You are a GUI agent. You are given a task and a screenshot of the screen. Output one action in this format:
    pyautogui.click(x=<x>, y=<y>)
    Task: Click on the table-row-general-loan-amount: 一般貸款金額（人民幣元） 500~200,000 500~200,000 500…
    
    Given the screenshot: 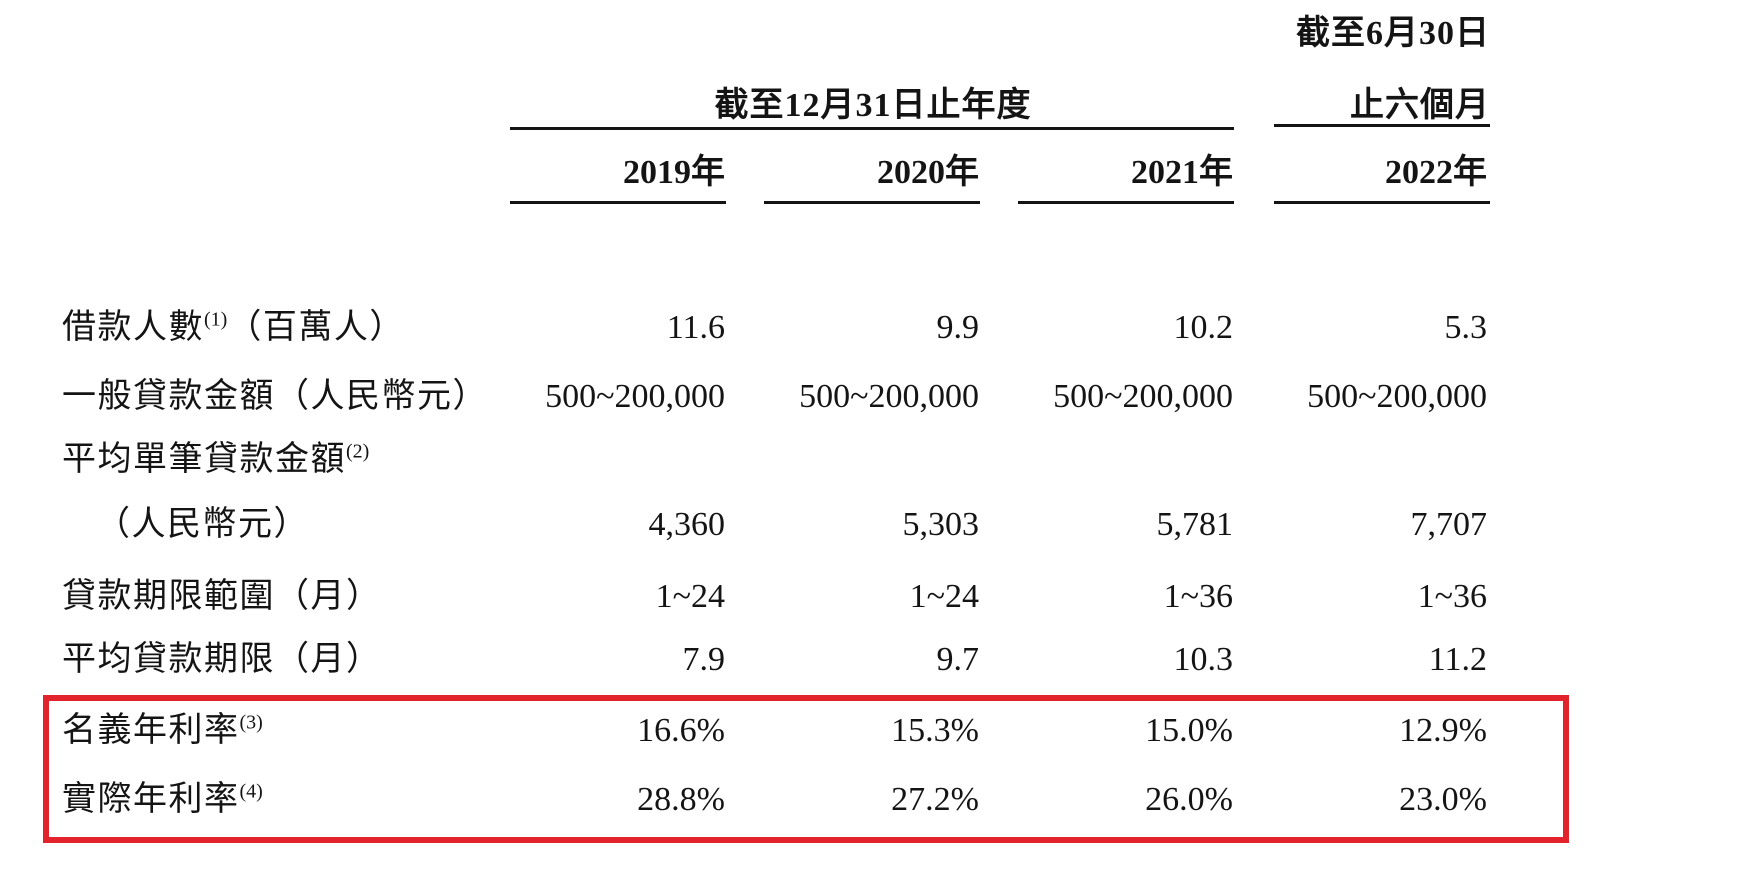 What is the action you would take?
    pyautogui.click(x=774, y=397)
    